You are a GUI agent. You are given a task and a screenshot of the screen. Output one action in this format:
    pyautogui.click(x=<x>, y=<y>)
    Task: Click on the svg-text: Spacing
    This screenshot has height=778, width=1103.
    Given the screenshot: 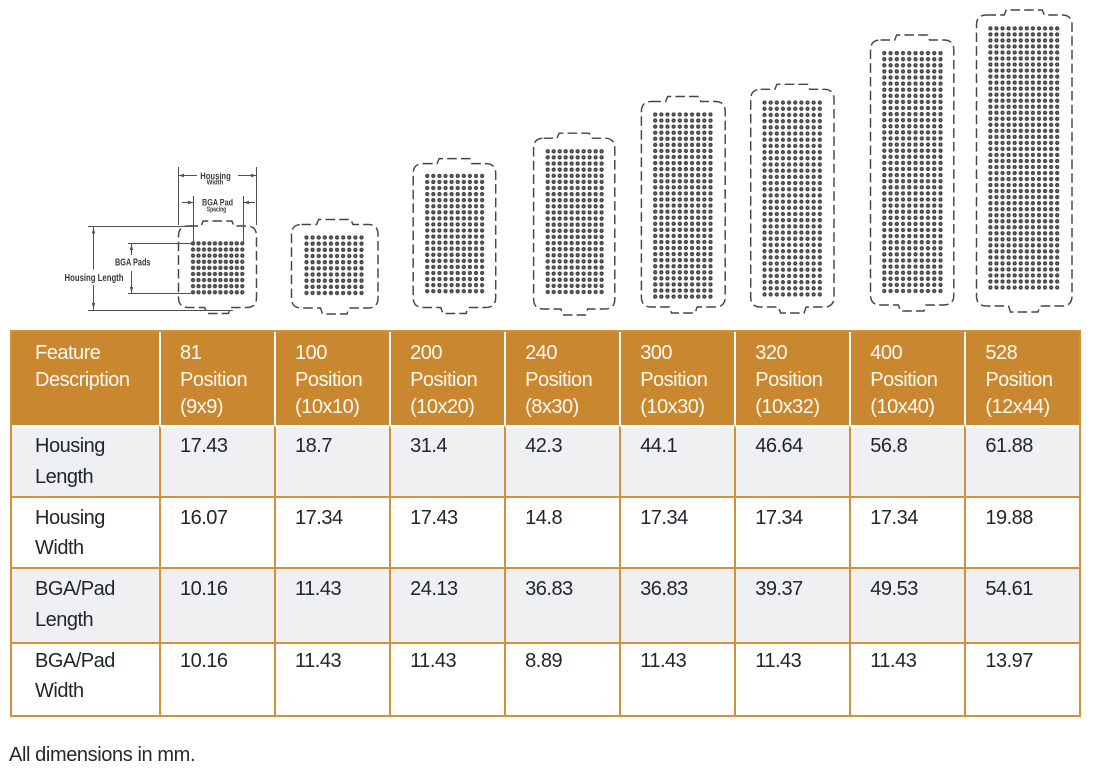 What is the action you would take?
    pyautogui.click(x=217, y=209)
    